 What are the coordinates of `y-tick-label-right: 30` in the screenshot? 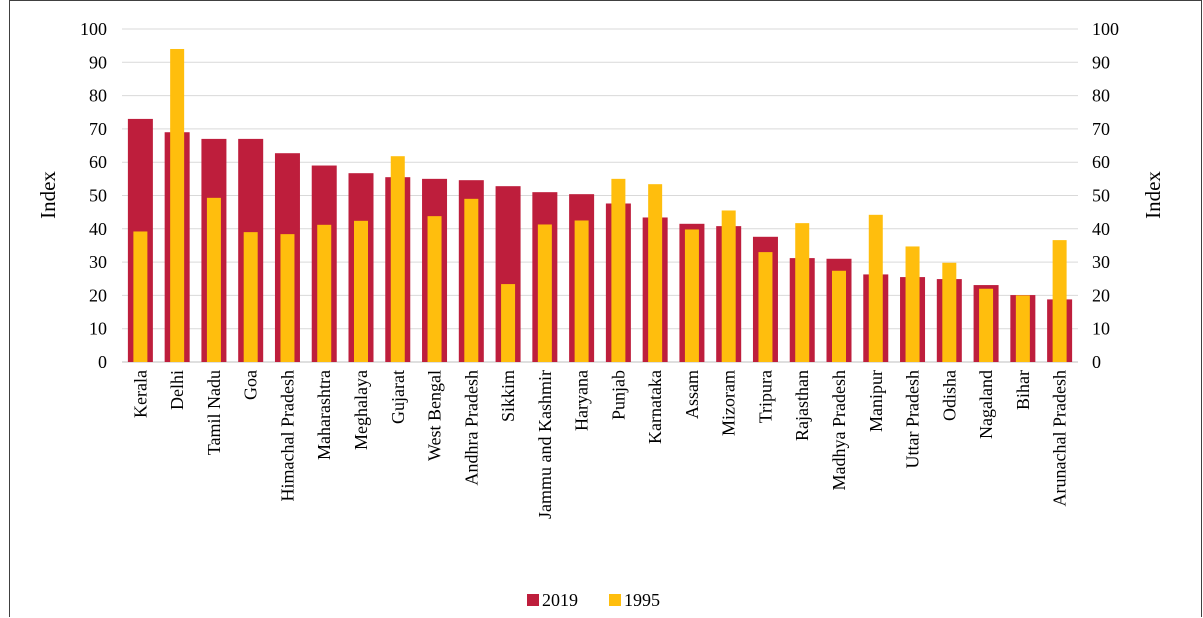 It's located at (1101, 262).